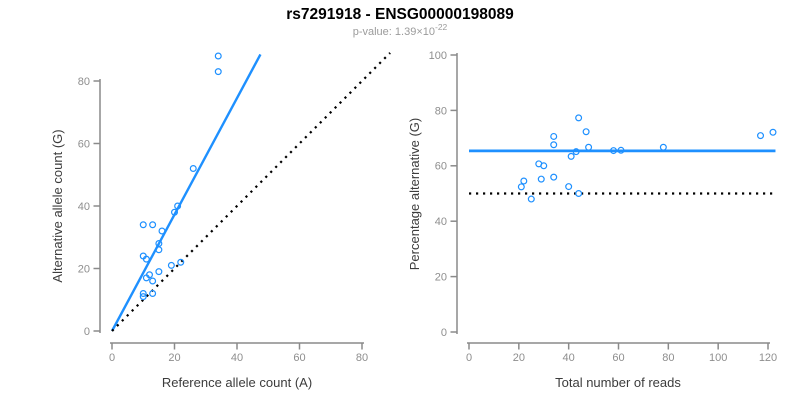 The height and width of the screenshot is (400, 800). Describe the element at coordinates (57, 205) in the screenshot. I see `left-yaxis-title: Alternative allele count (G)` at that location.